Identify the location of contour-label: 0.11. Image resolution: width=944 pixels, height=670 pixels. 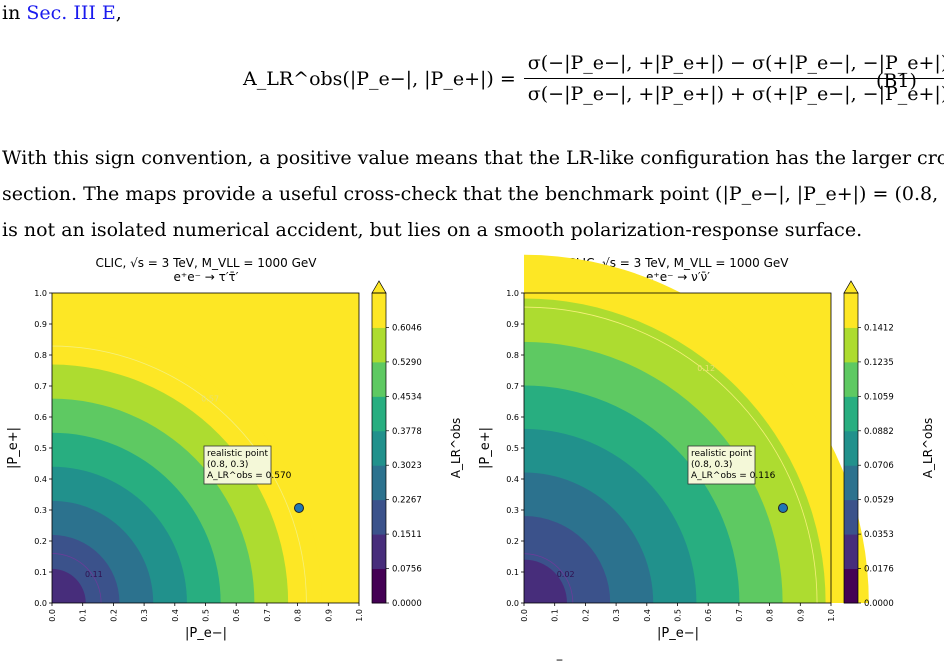
(94, 574).